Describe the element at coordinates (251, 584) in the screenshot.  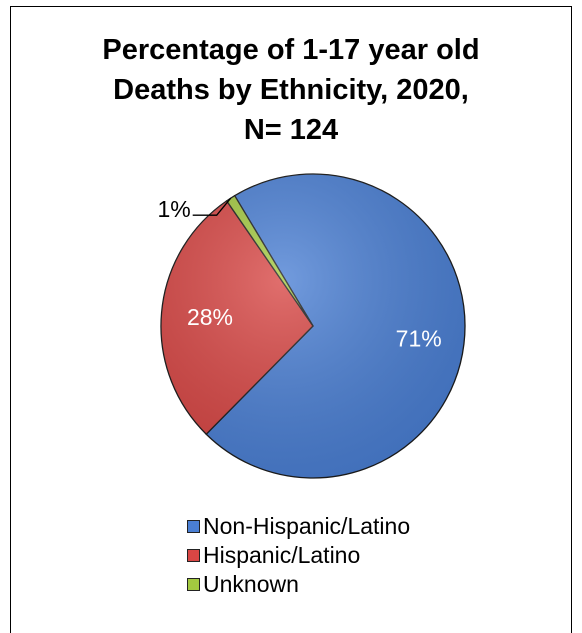
I see `legend-label-unknown: Unknown` at that location.